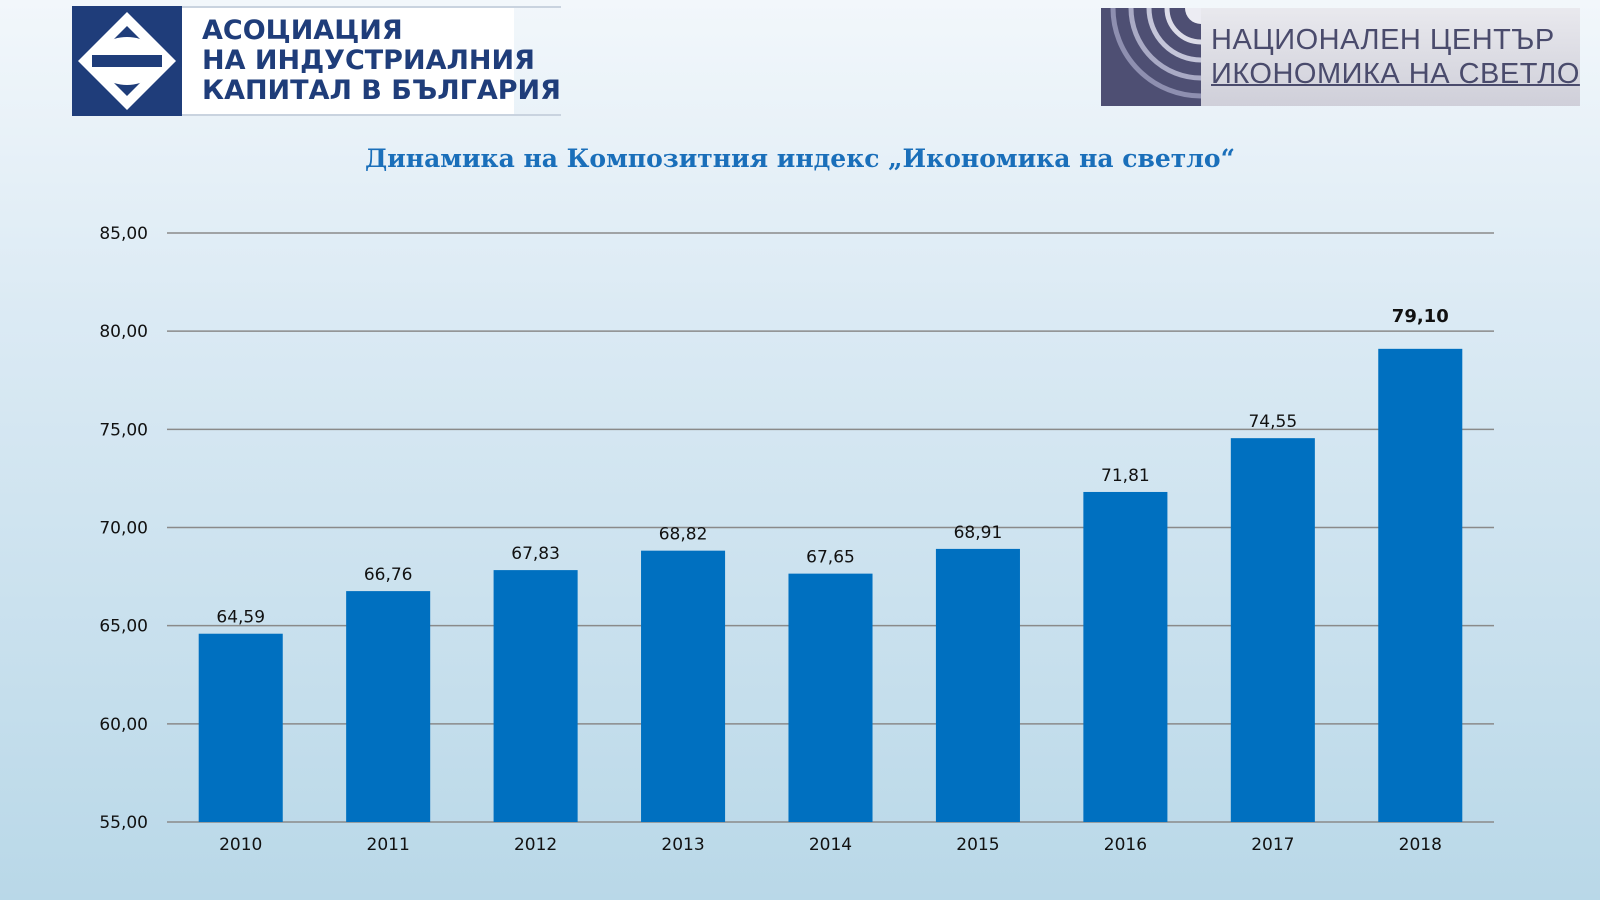  I want to click on y-tick-label: 55,00, so click(123, 823).